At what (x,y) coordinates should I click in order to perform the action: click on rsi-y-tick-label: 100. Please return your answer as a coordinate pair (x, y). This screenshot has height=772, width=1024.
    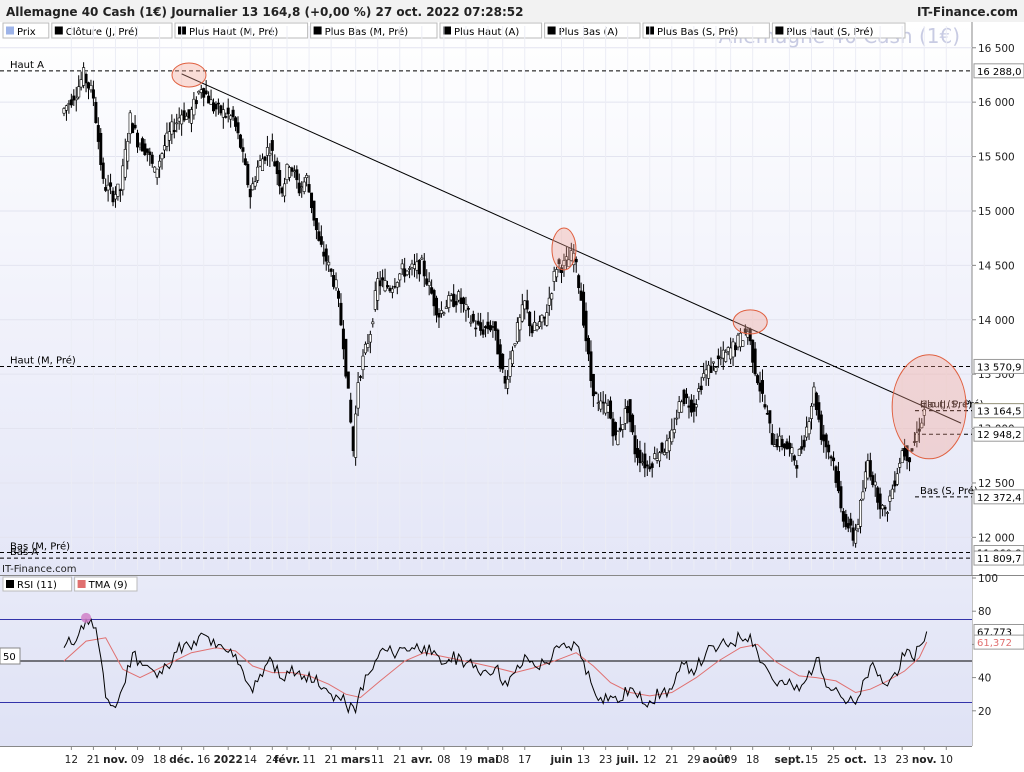
    Looking at the image, I should click on (988, 579).